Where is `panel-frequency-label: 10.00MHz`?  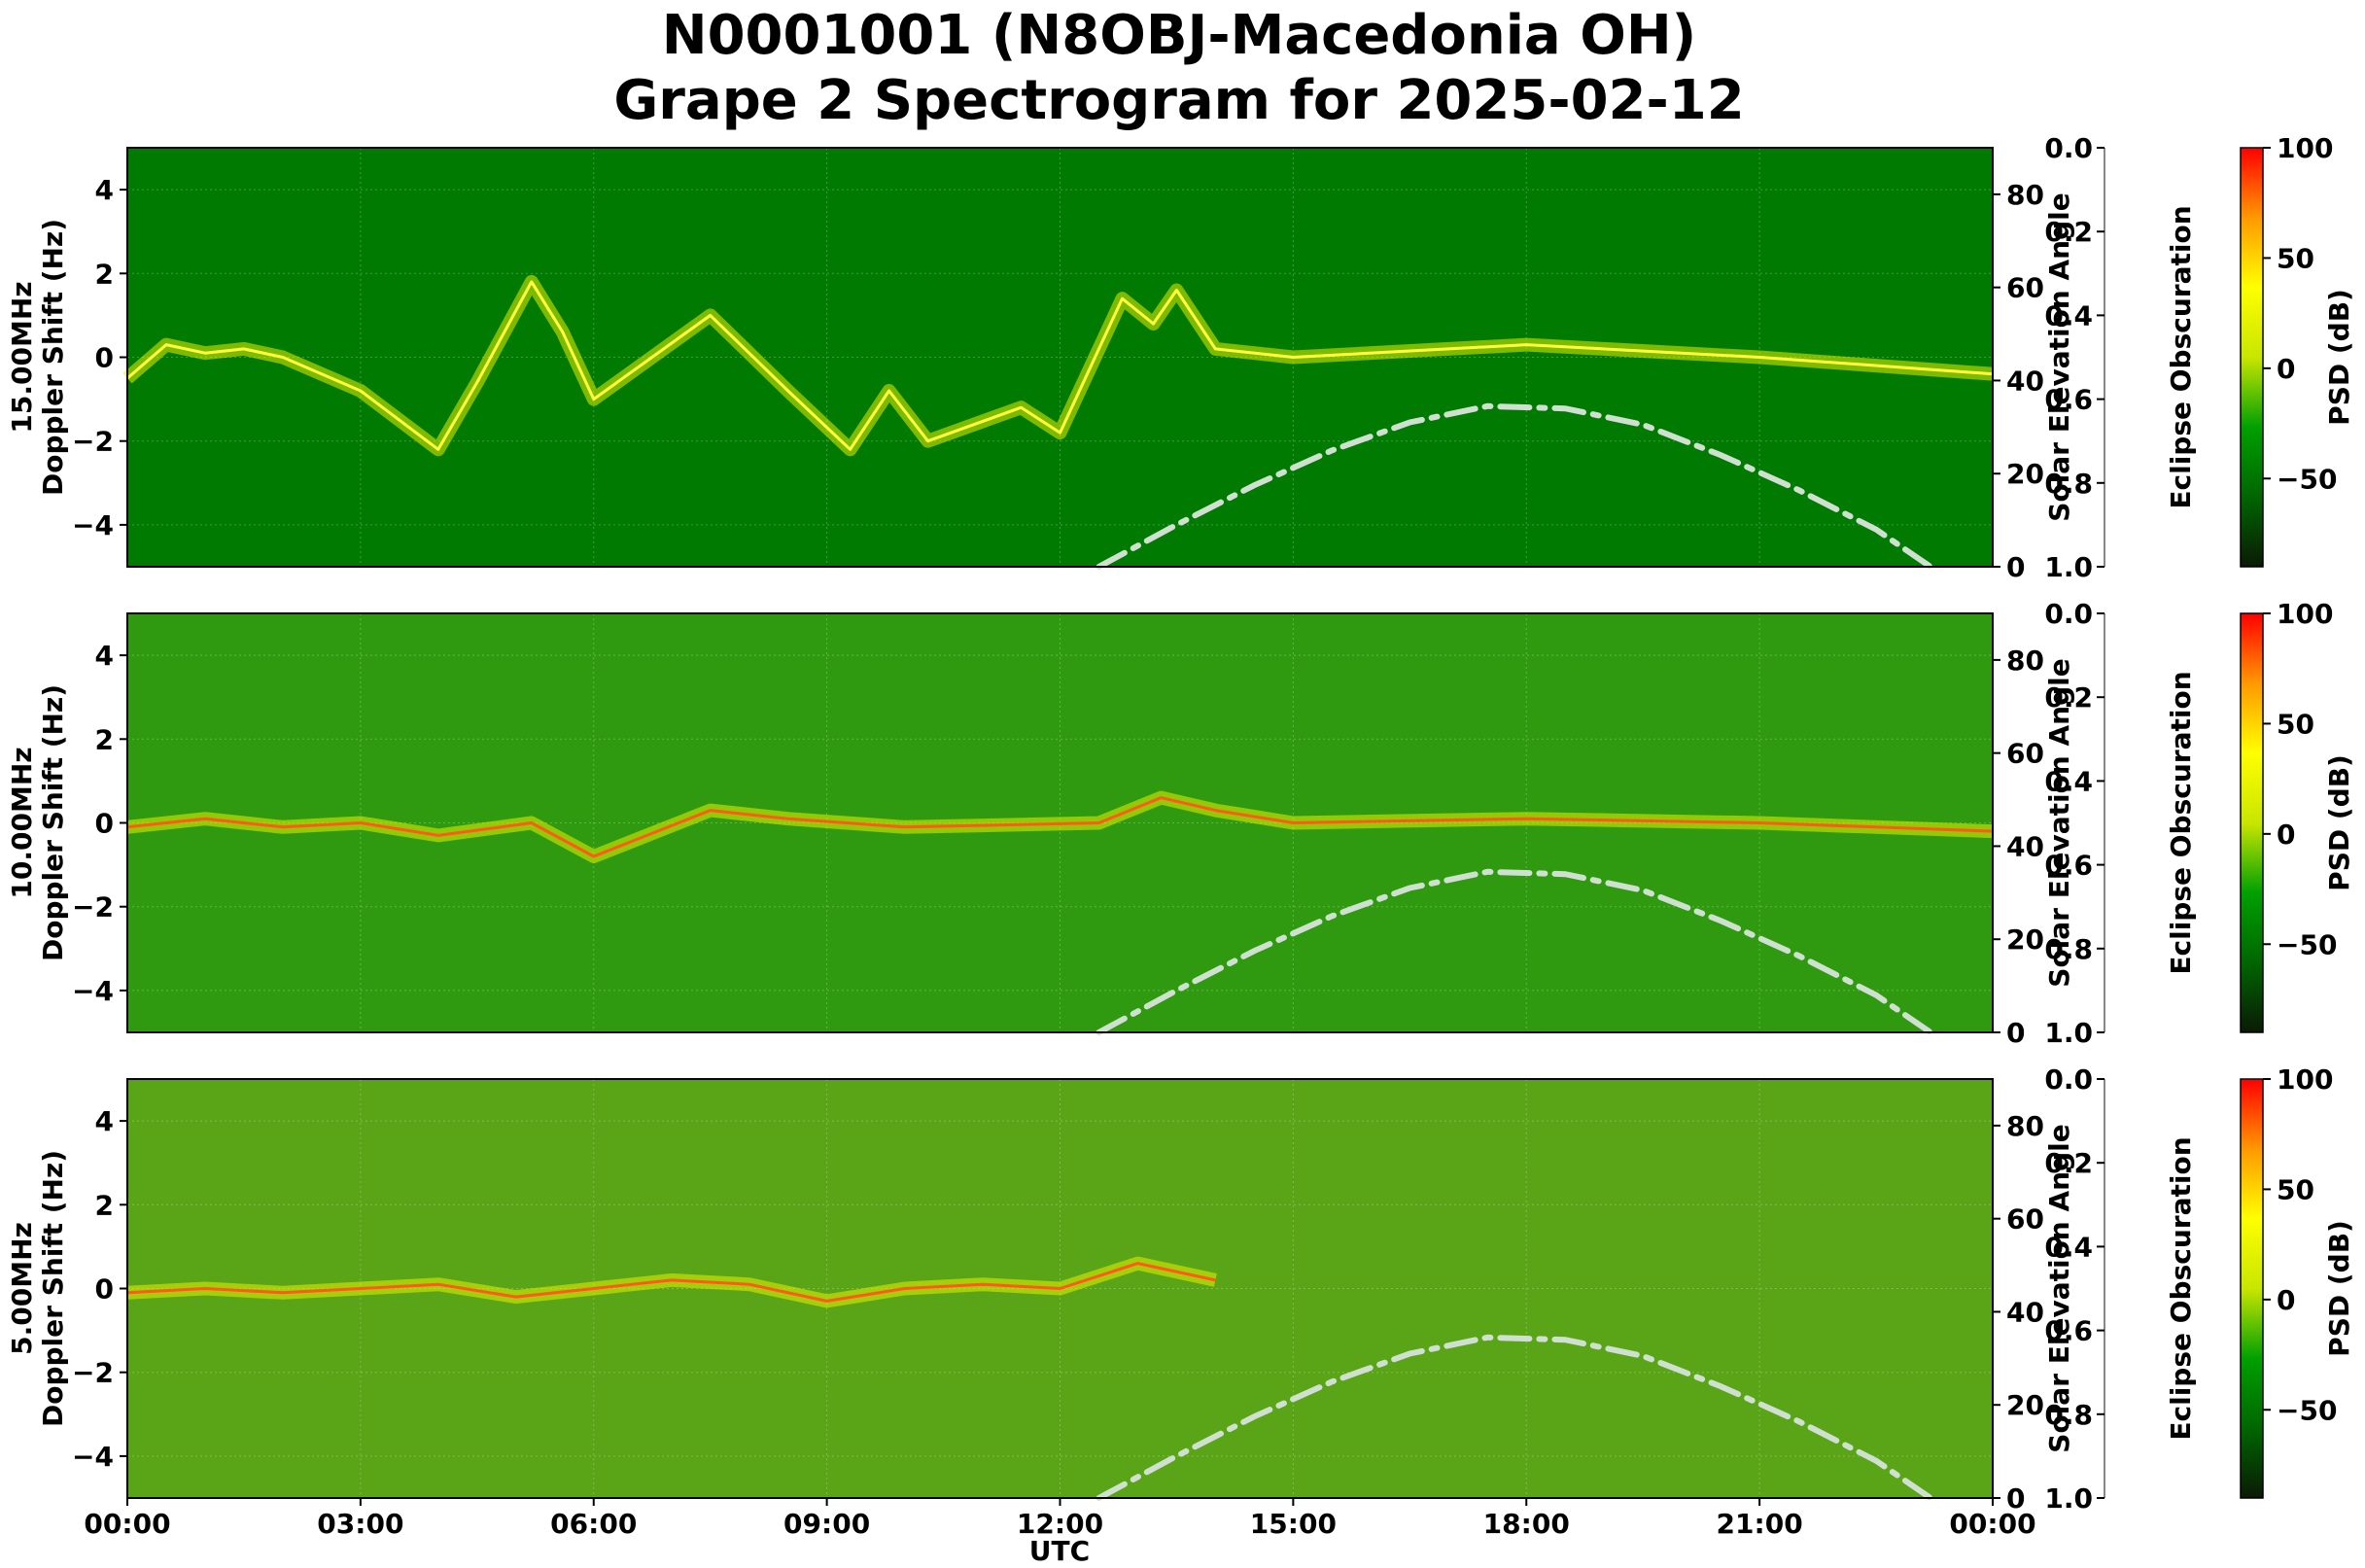 panel-frequency-label: 10.00MHz is located at coordinates (22, 822).